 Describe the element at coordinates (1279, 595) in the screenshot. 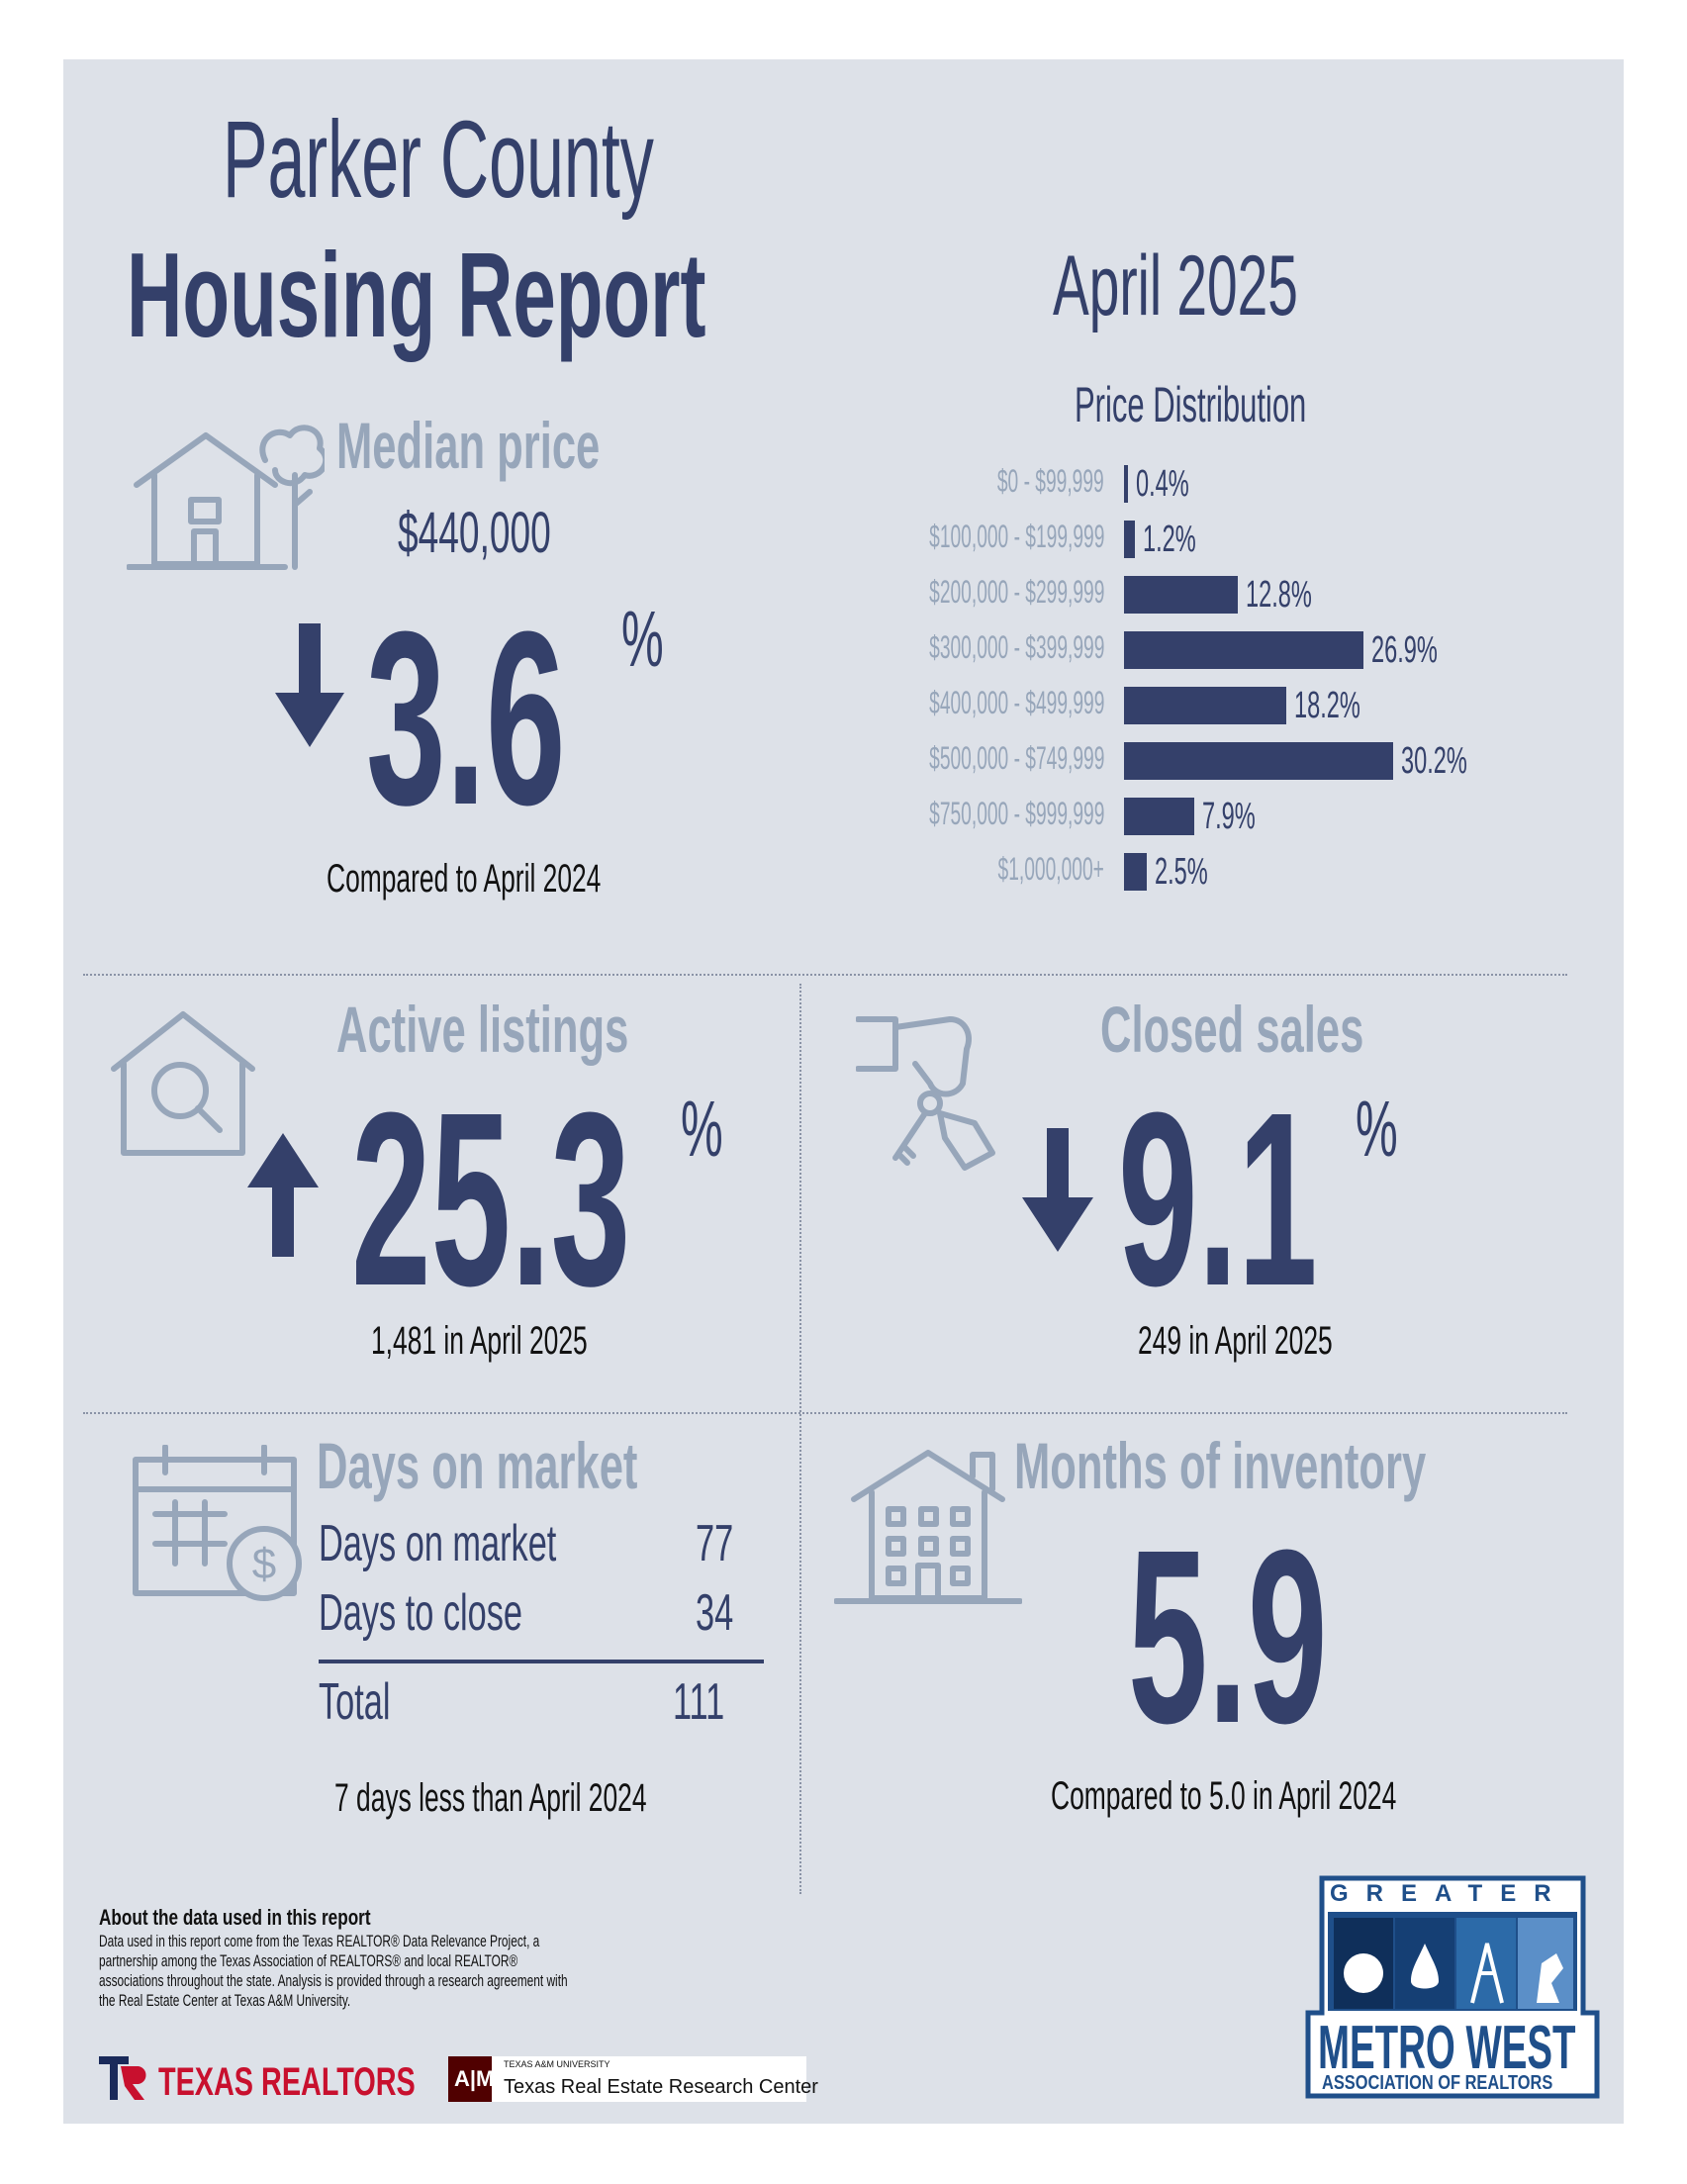

I see `price-bin-value: 12.8%` at that location.